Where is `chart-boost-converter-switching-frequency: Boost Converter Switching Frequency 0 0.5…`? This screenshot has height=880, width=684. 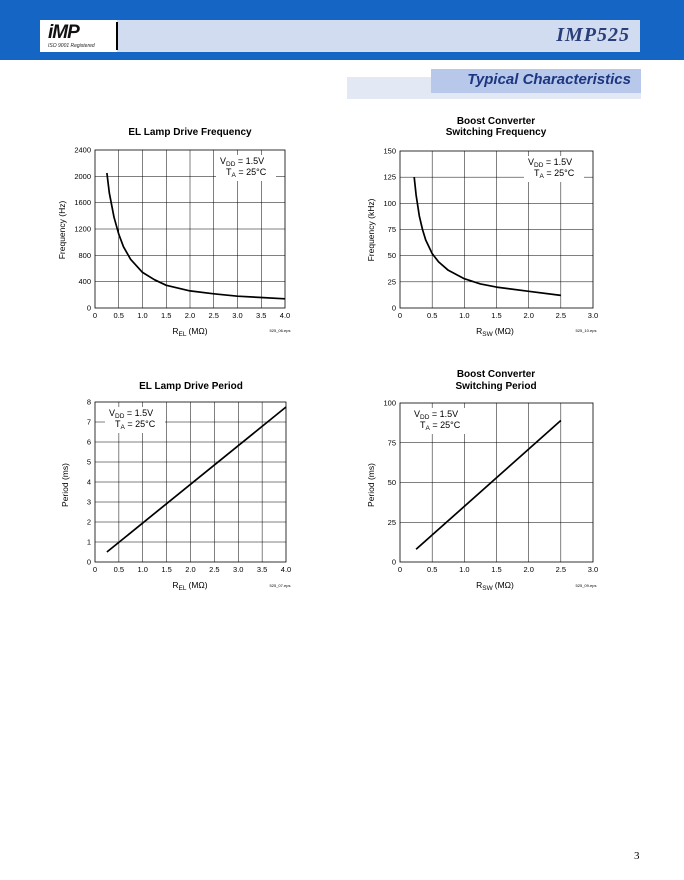
chart-boost-converter-switching-frequency: Boost Converter Switching Frequency 0 0.5… is located at coordinates (482, 227).